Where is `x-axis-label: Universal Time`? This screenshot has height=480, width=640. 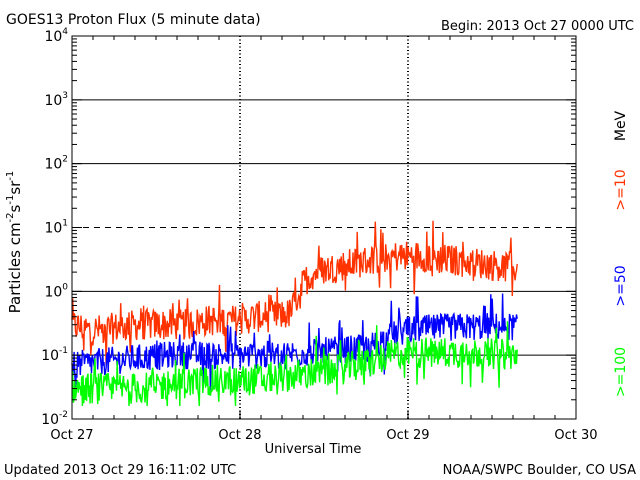
x-axis-label: Universal Time is located at coordinates (313, 449).